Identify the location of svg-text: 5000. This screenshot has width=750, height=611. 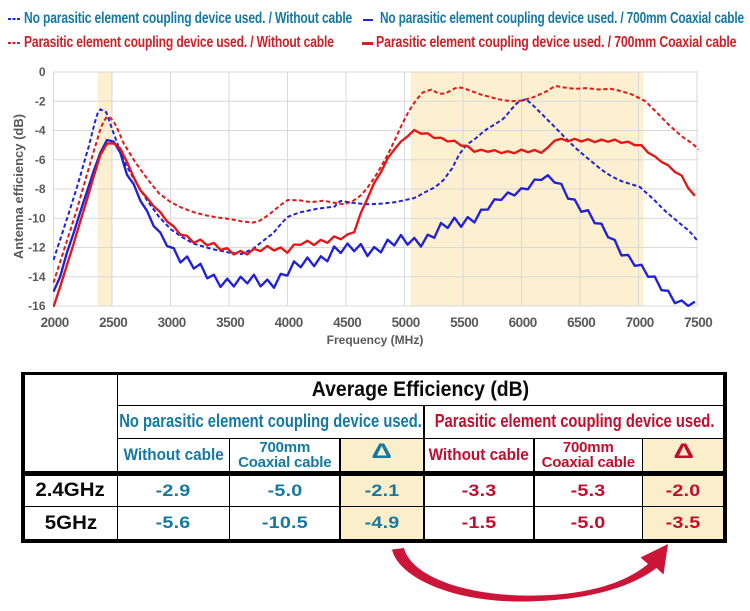
(406, 322).